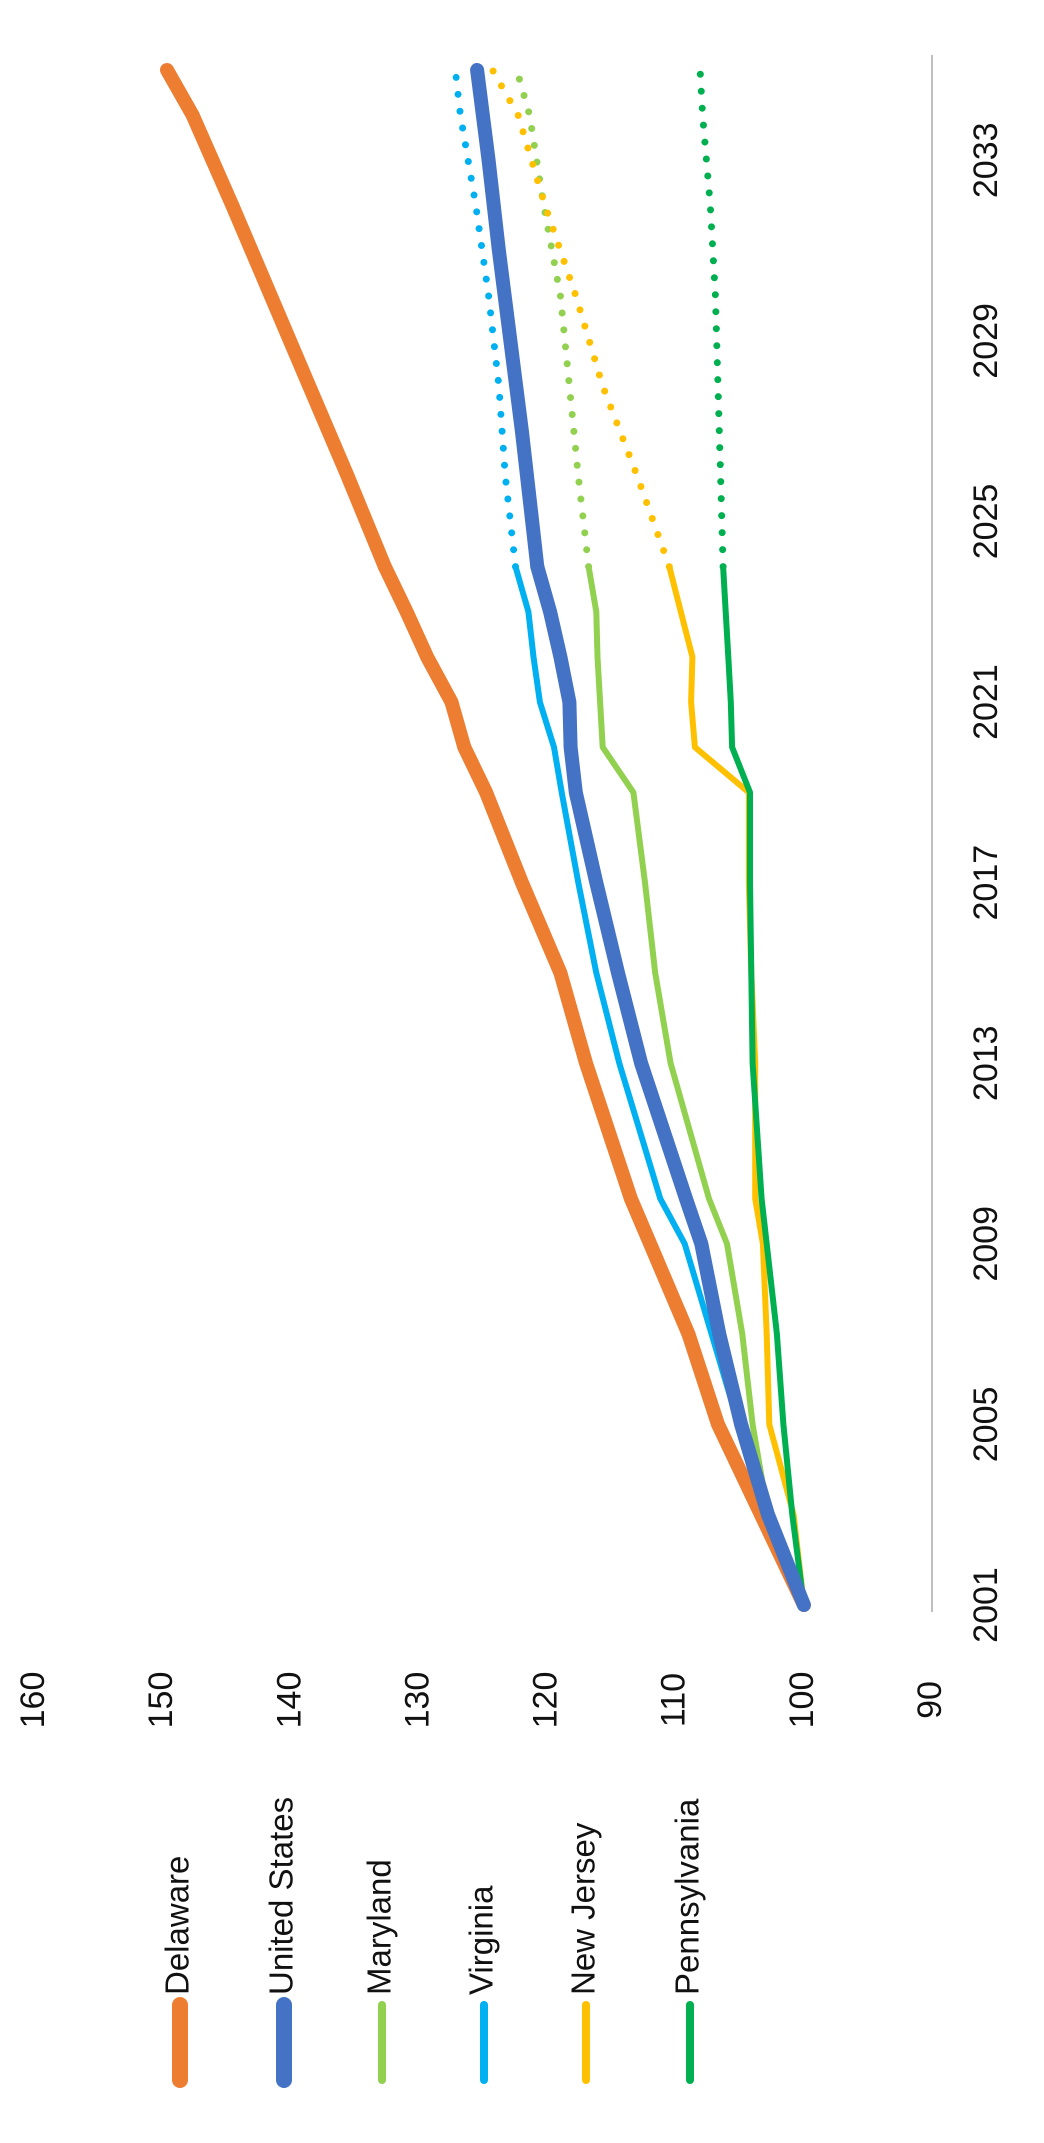 Image resolution: width=1044 pixels, height=2143 pixels. Describe the element at coordinates (553, 318) in the screenshot. I see `series-projection-maryland` at that location.